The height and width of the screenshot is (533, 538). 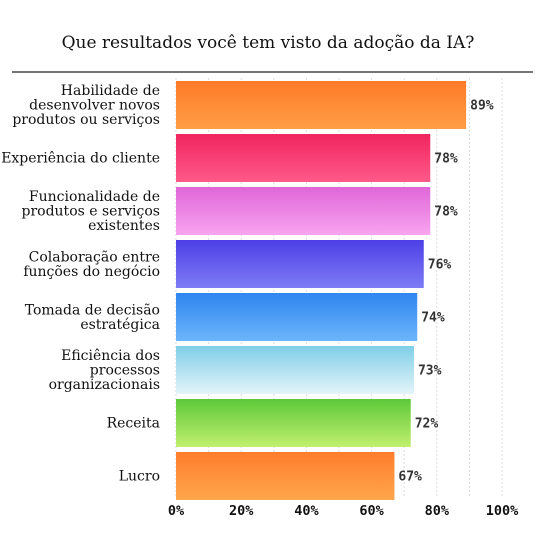 What do you see at coordinates (91, 212) in the screenshot?
I see `category-label: produtos e serviços` at bounding box center [91, 212].